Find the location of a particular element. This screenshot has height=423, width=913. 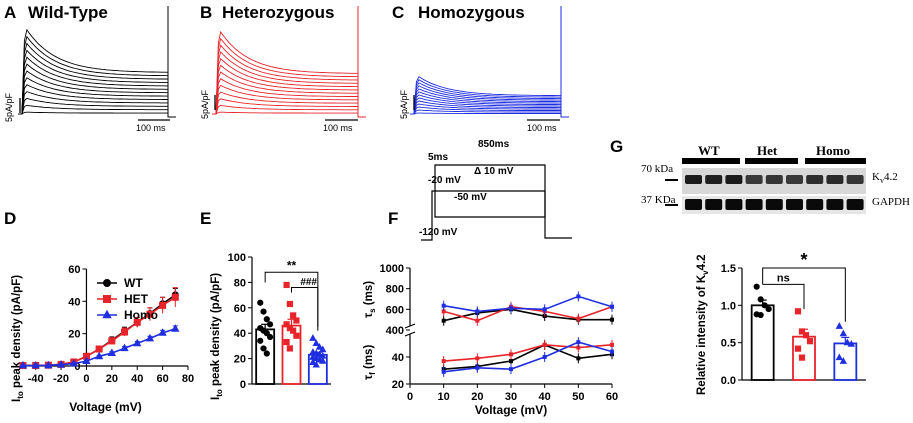

f-y-tick-label-top: 1000 is located at coordinates (392, 269).